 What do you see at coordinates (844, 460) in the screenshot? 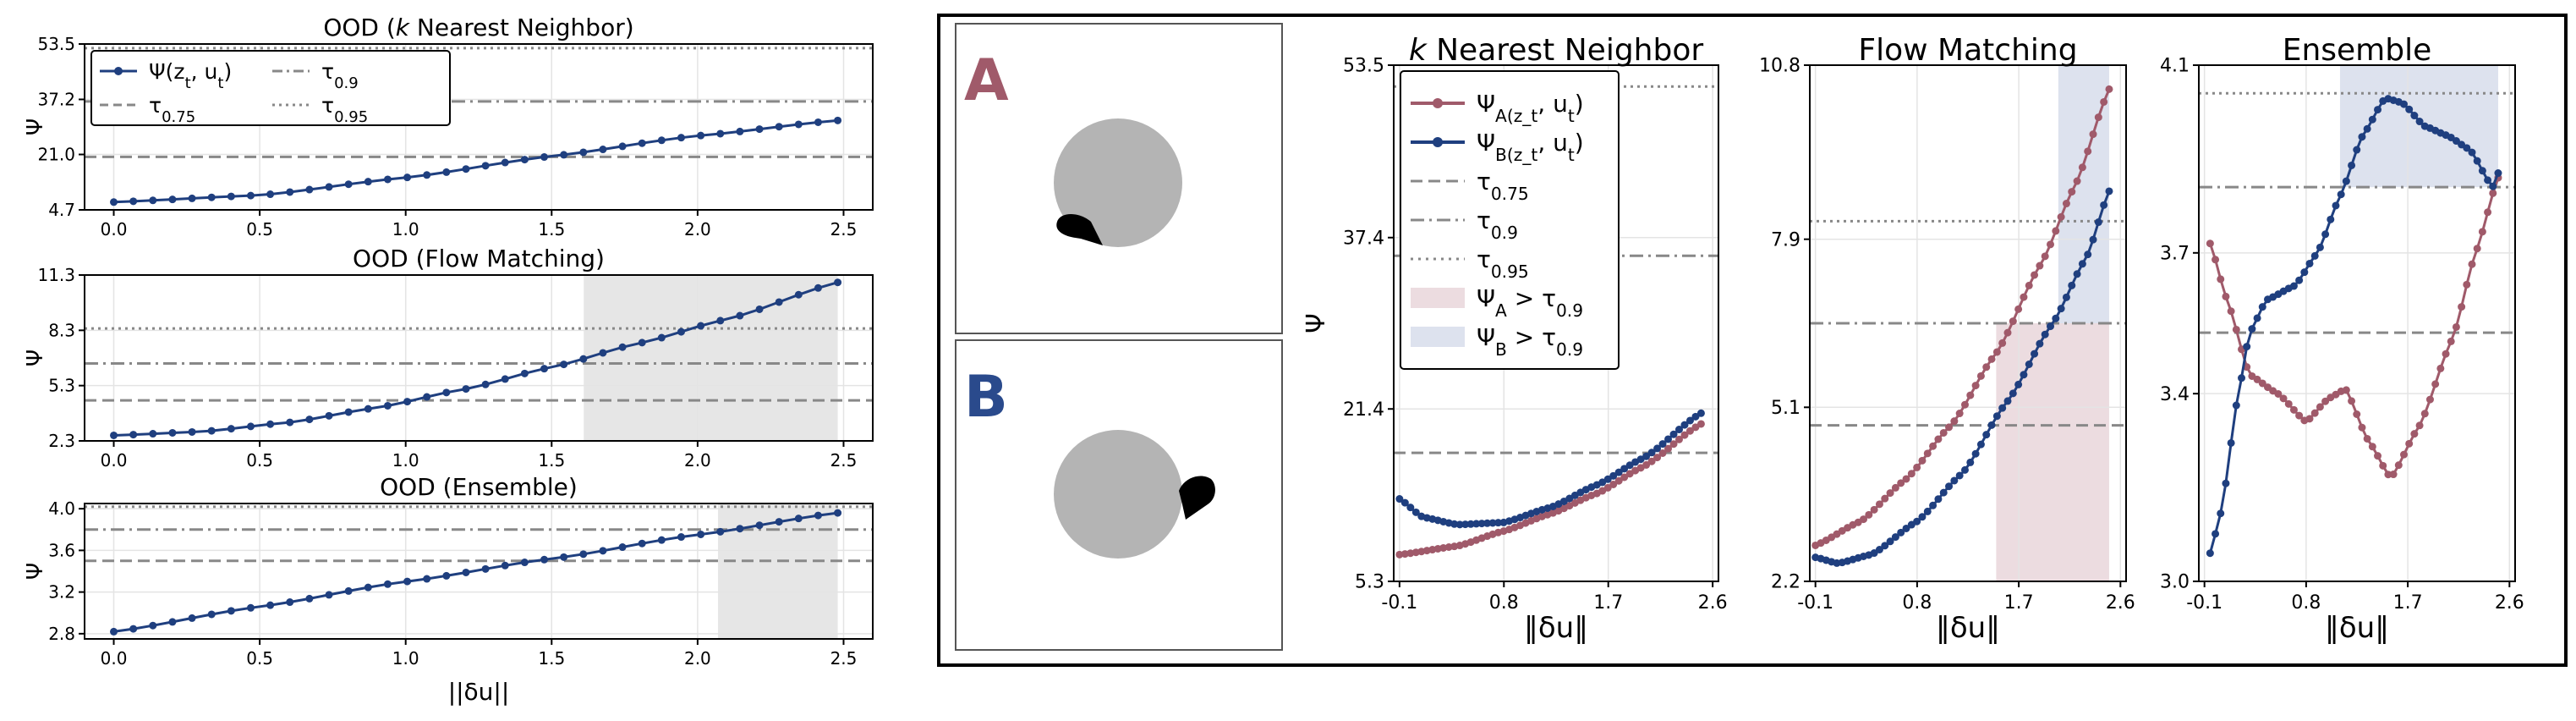
I see `x-tick-label: 2.5` at bounding box center [844, 460].